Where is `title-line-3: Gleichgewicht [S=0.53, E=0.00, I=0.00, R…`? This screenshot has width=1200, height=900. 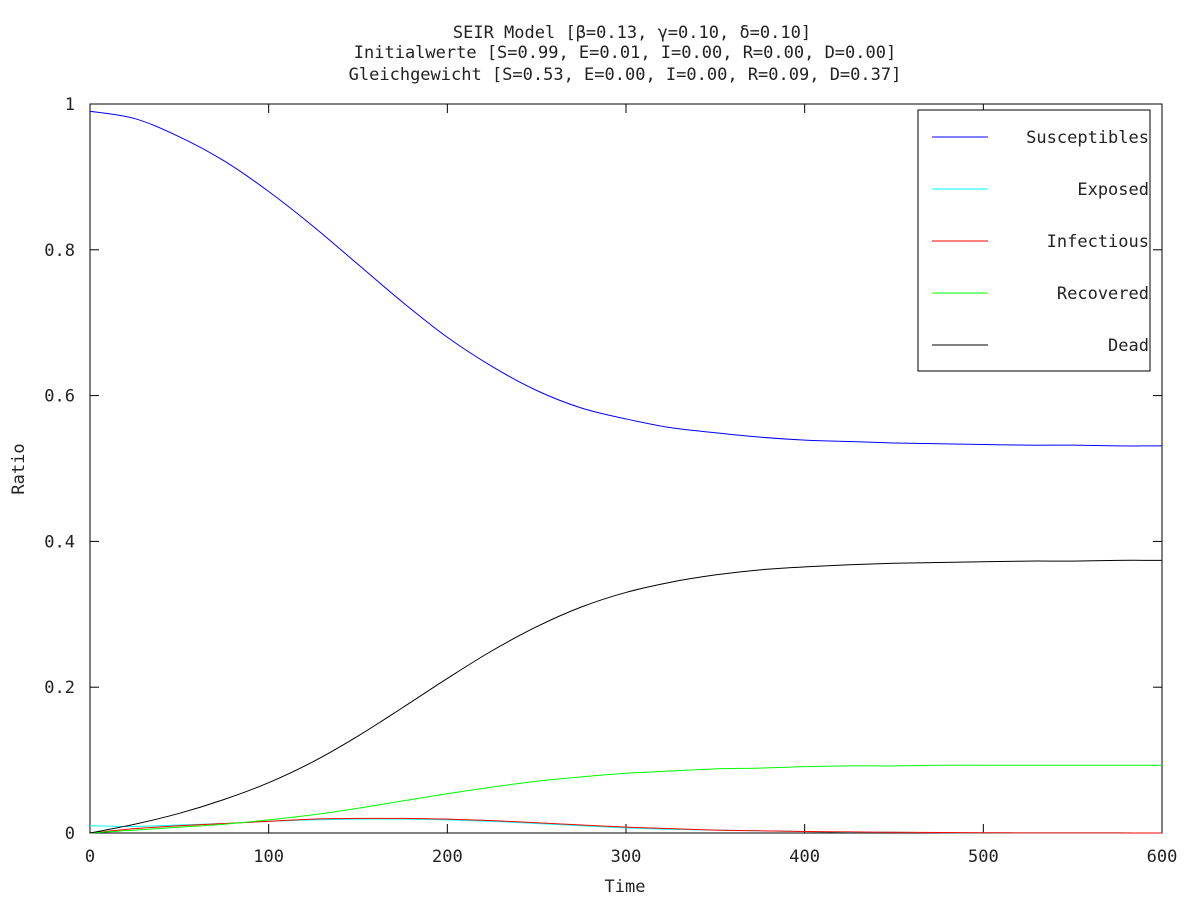
title-line-3: Gleichgewicht [S=0.53, E=0.00, I=0.00, R… is located at coordinates (625, 75).